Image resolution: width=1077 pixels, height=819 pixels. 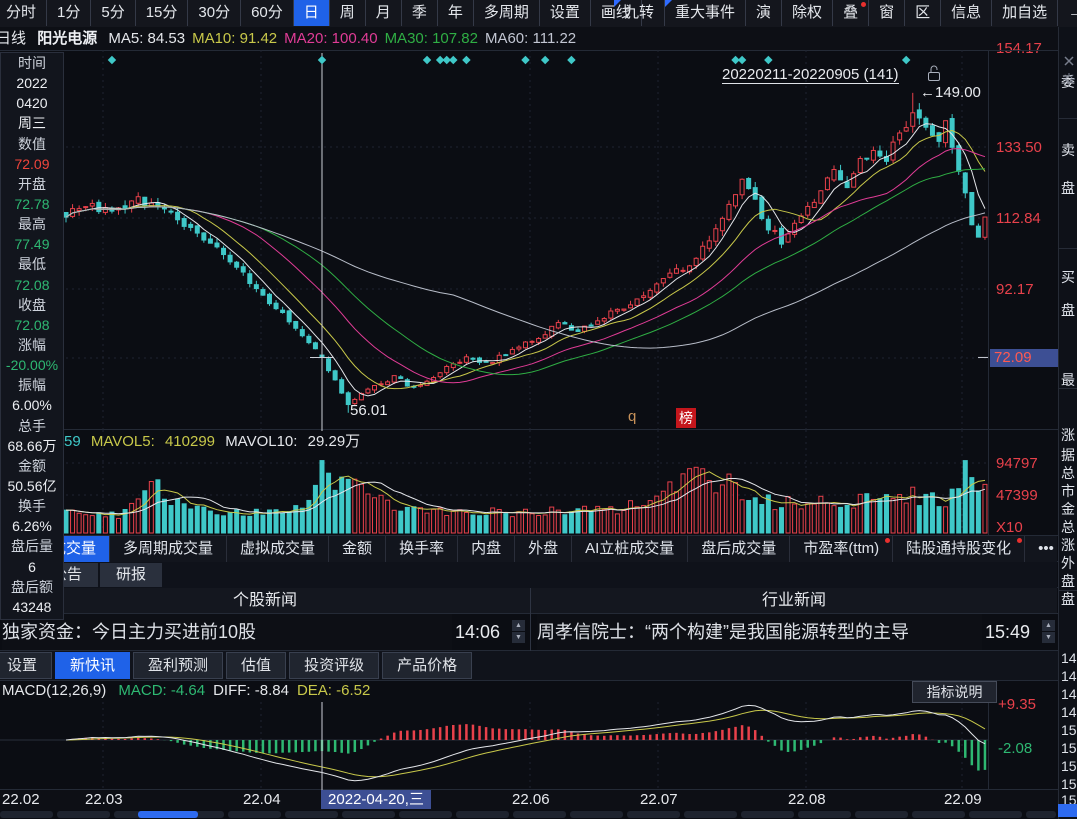 What do you see at coordinates (162, 13) in the screenshot?
I see `toolbar-item: 15分` at bounding box center [162, 13].